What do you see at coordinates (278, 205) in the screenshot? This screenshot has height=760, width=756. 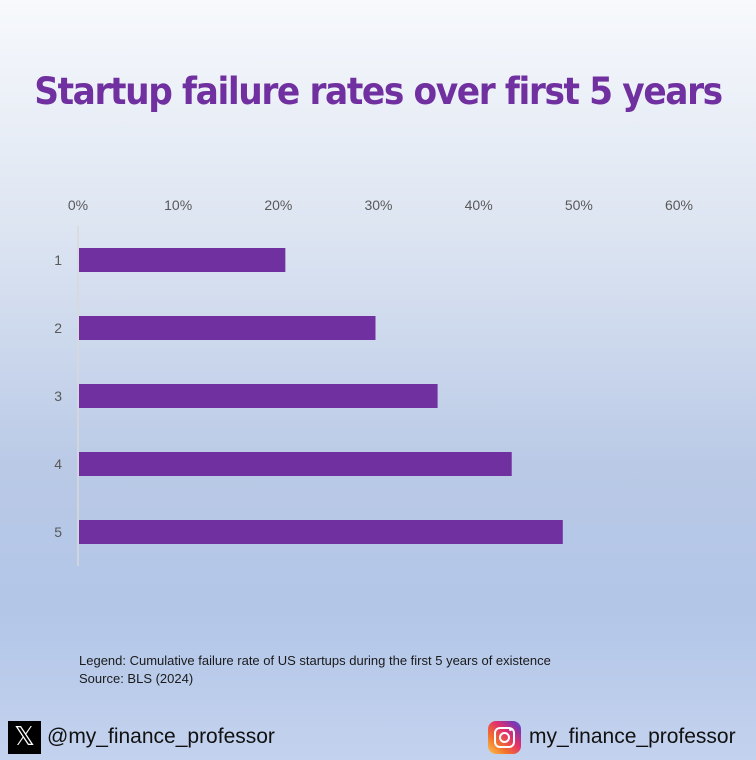 I see `x-tick-label: 20%` at bounding box center [278, 205].